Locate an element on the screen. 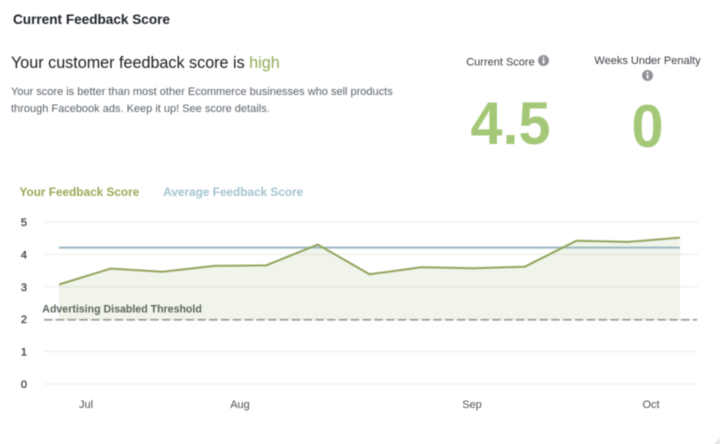  svg-text: 3 is located at coordinates (24, 288).